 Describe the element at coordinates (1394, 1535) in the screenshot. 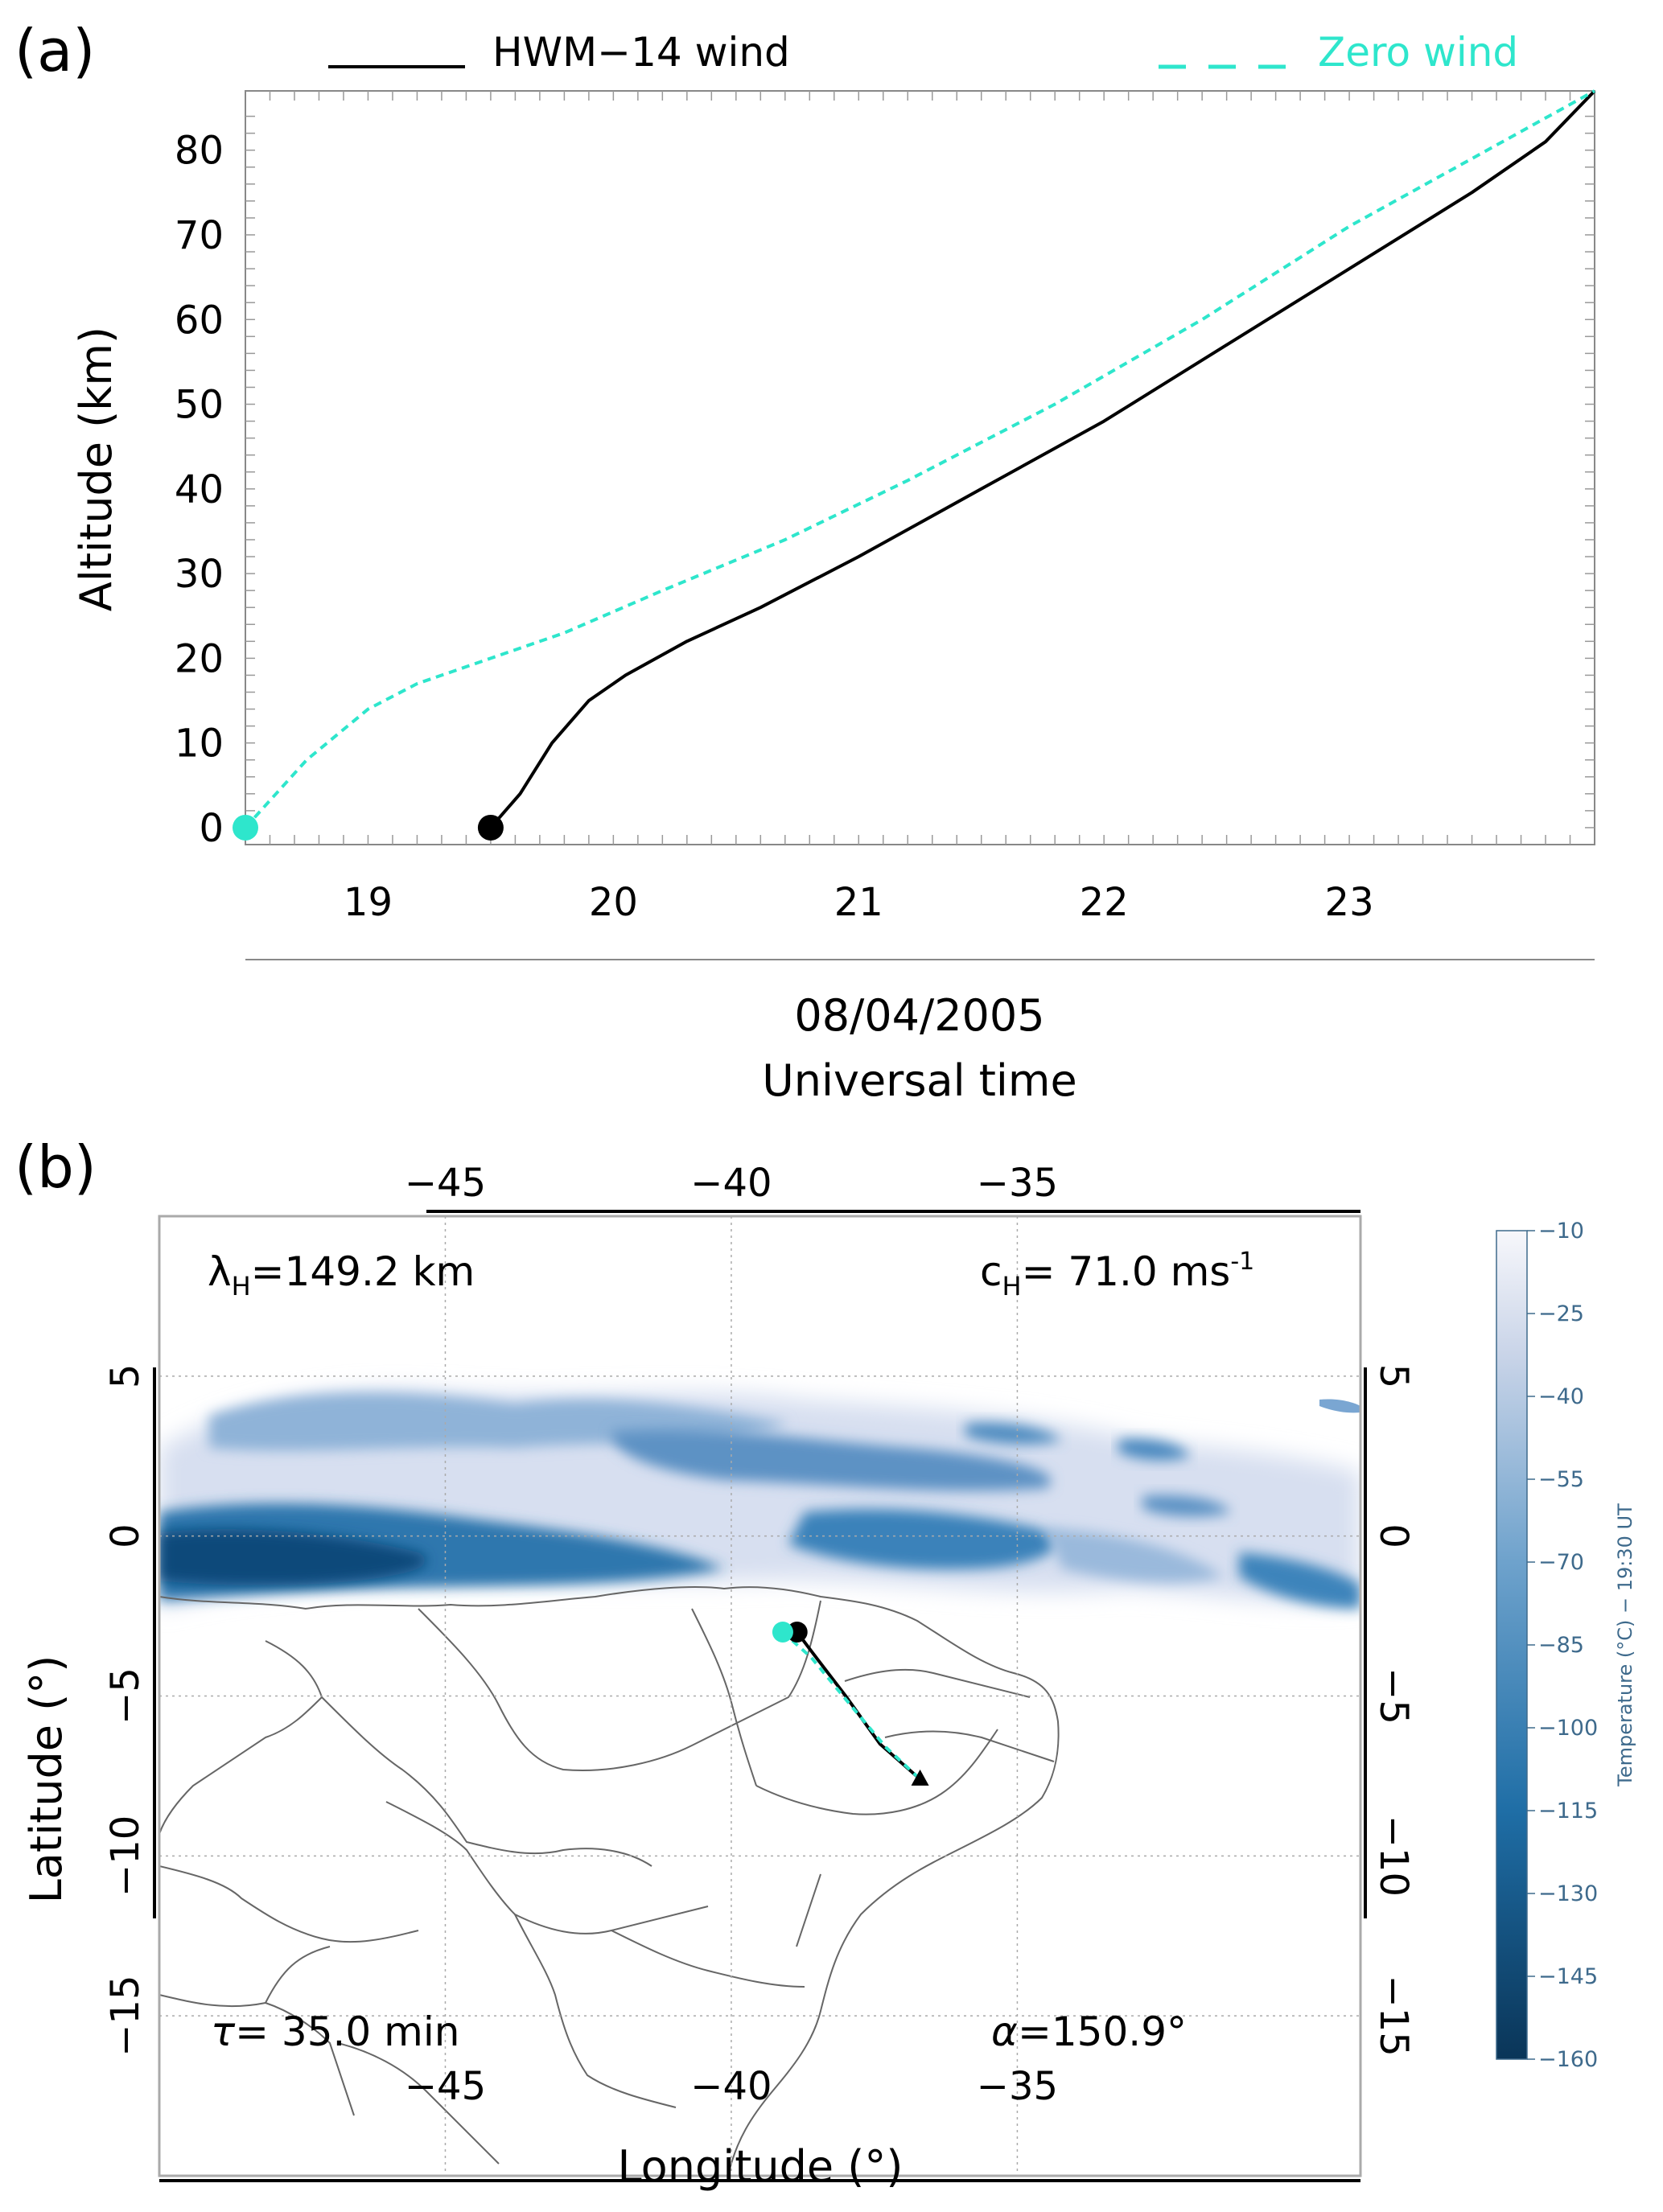

I see `lat-tick-label-right: 0` at that location.